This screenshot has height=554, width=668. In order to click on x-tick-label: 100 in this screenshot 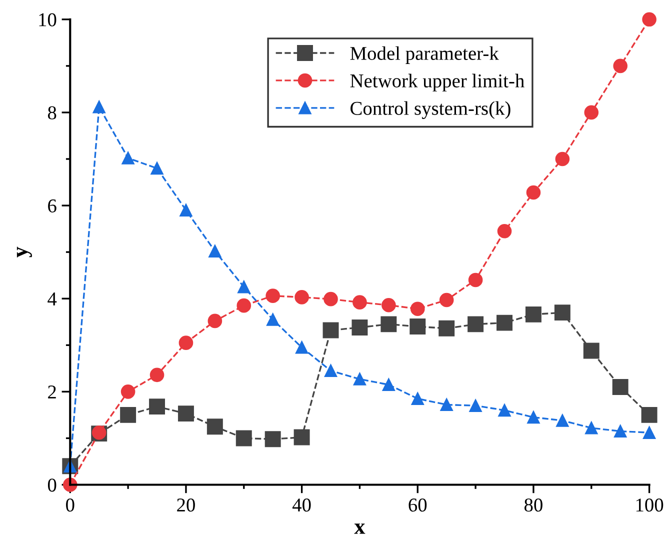, I will do `click(650, 505)`.